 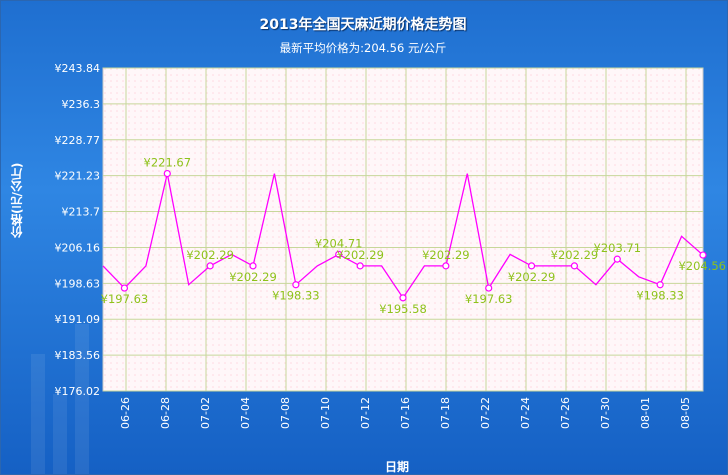 I want to click on data-label: ¥204.56, so click(x=702, y=266).